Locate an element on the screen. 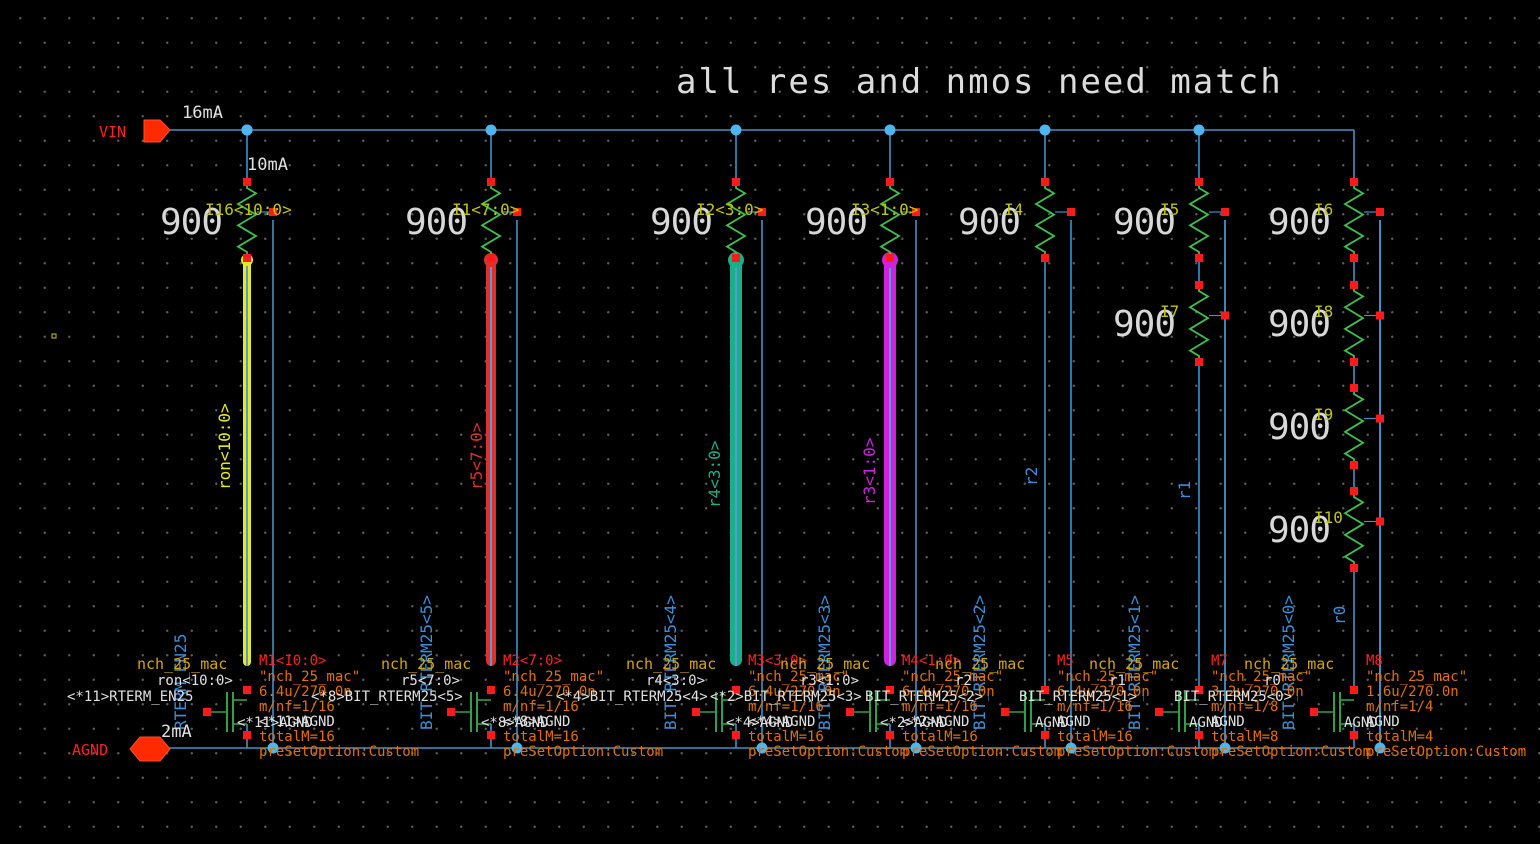 This screenshot has width=1540, height=844. mos-source-net: <*2>AGND is located at coordinates (913, 723).